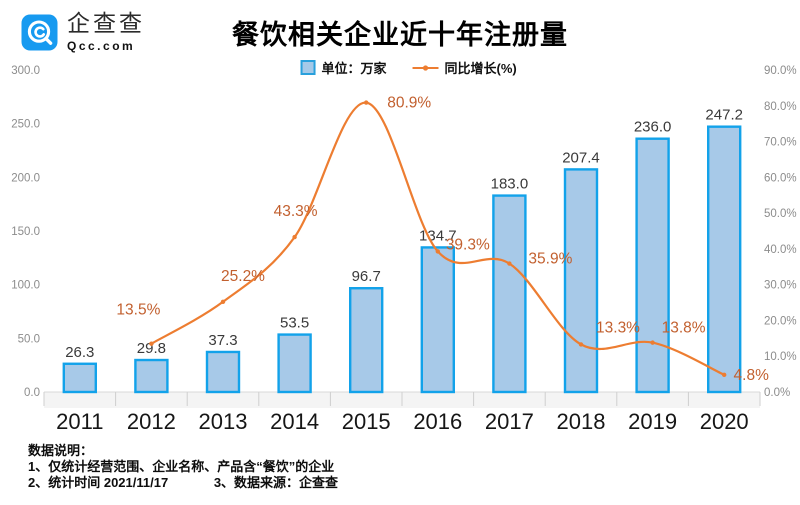  What do you see at coordinates (652, 421) in the screenshot?
I see `x-axis-year-label: 2019` at bounding box center [652, 421].